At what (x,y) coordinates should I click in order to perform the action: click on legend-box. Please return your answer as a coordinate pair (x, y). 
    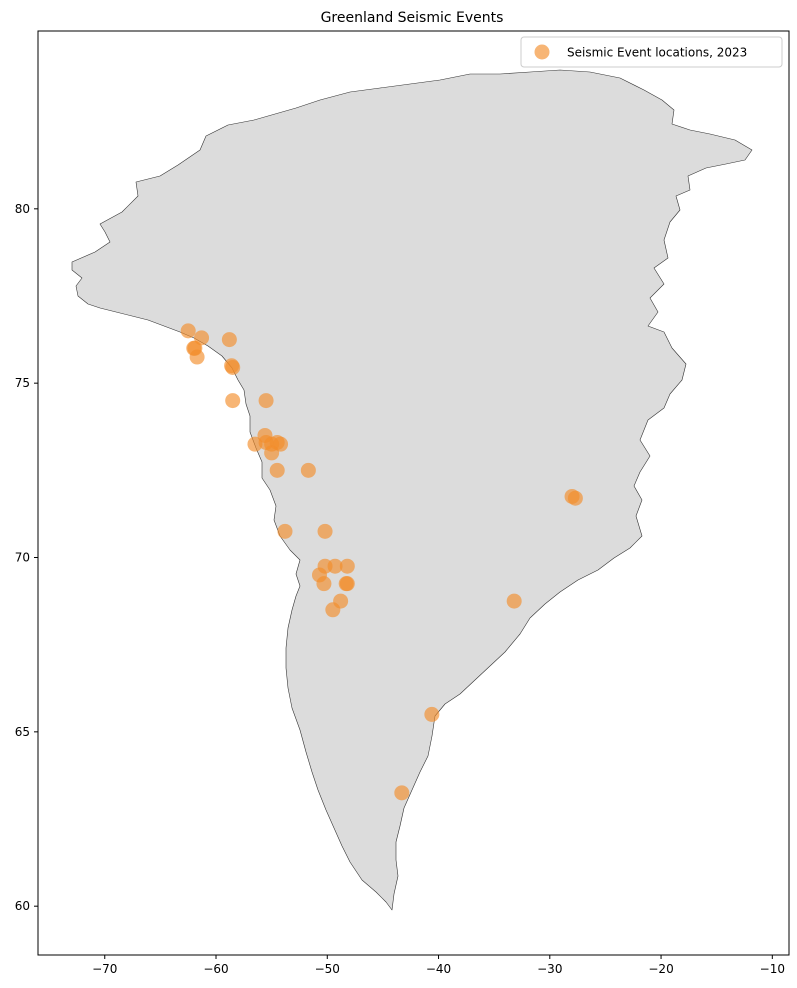
    Looking at the image, I should click on (651, 52).